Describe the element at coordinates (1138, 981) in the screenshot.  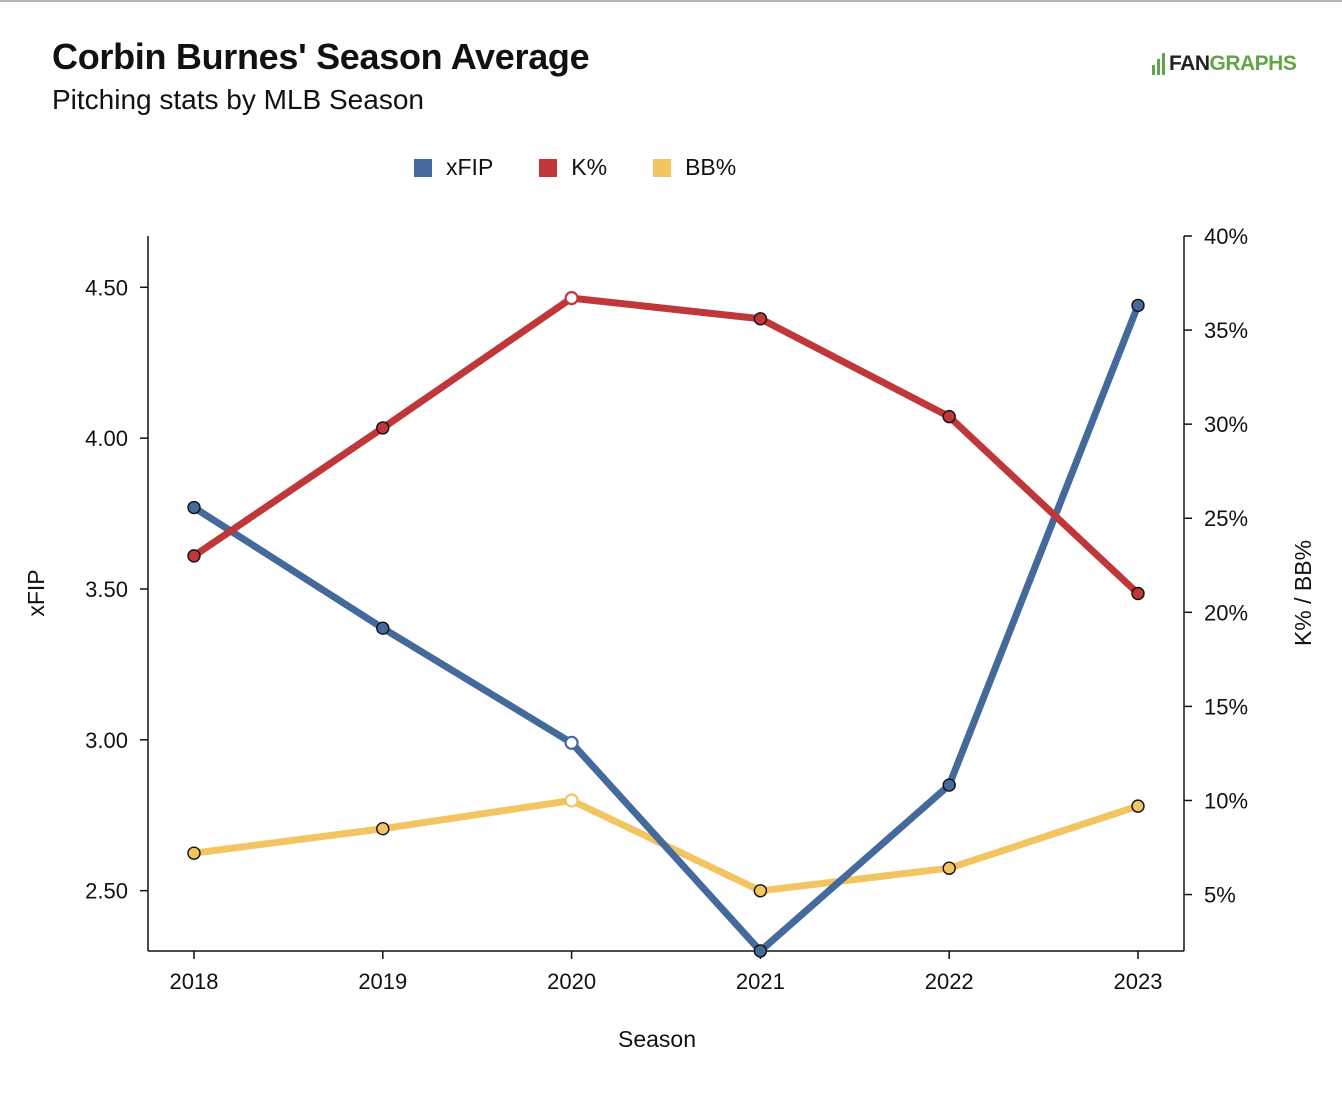
I see `x-tick-label: 2023` at that location.